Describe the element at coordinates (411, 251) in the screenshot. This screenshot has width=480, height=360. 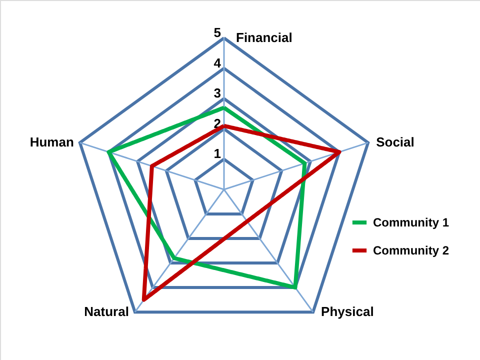
I see `legend-label: Community 2` at that location.